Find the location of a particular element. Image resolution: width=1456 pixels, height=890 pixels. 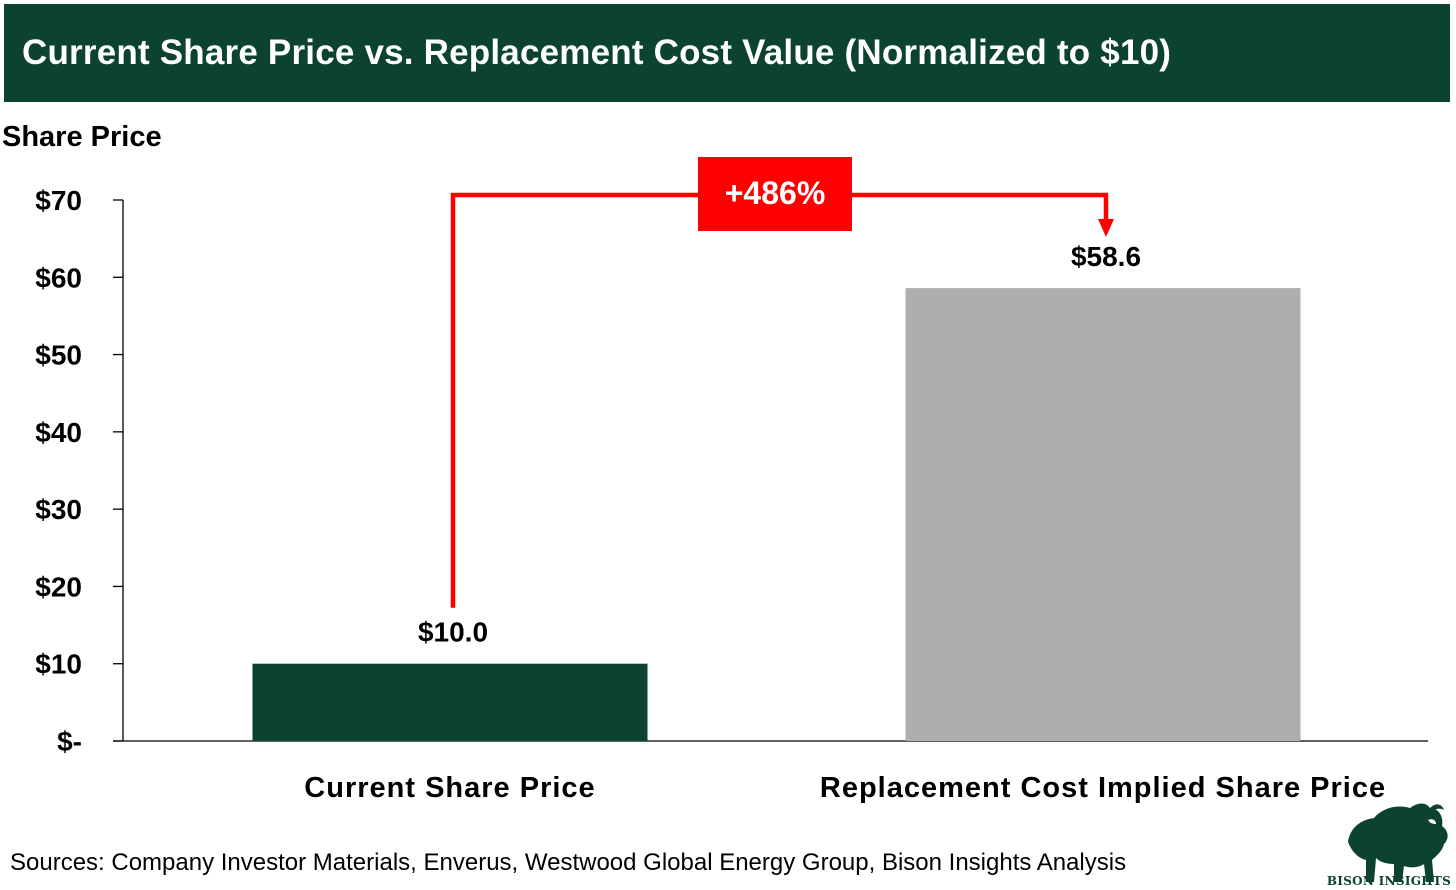

y-tick-label: $20 is located at coordinates (58, 586).